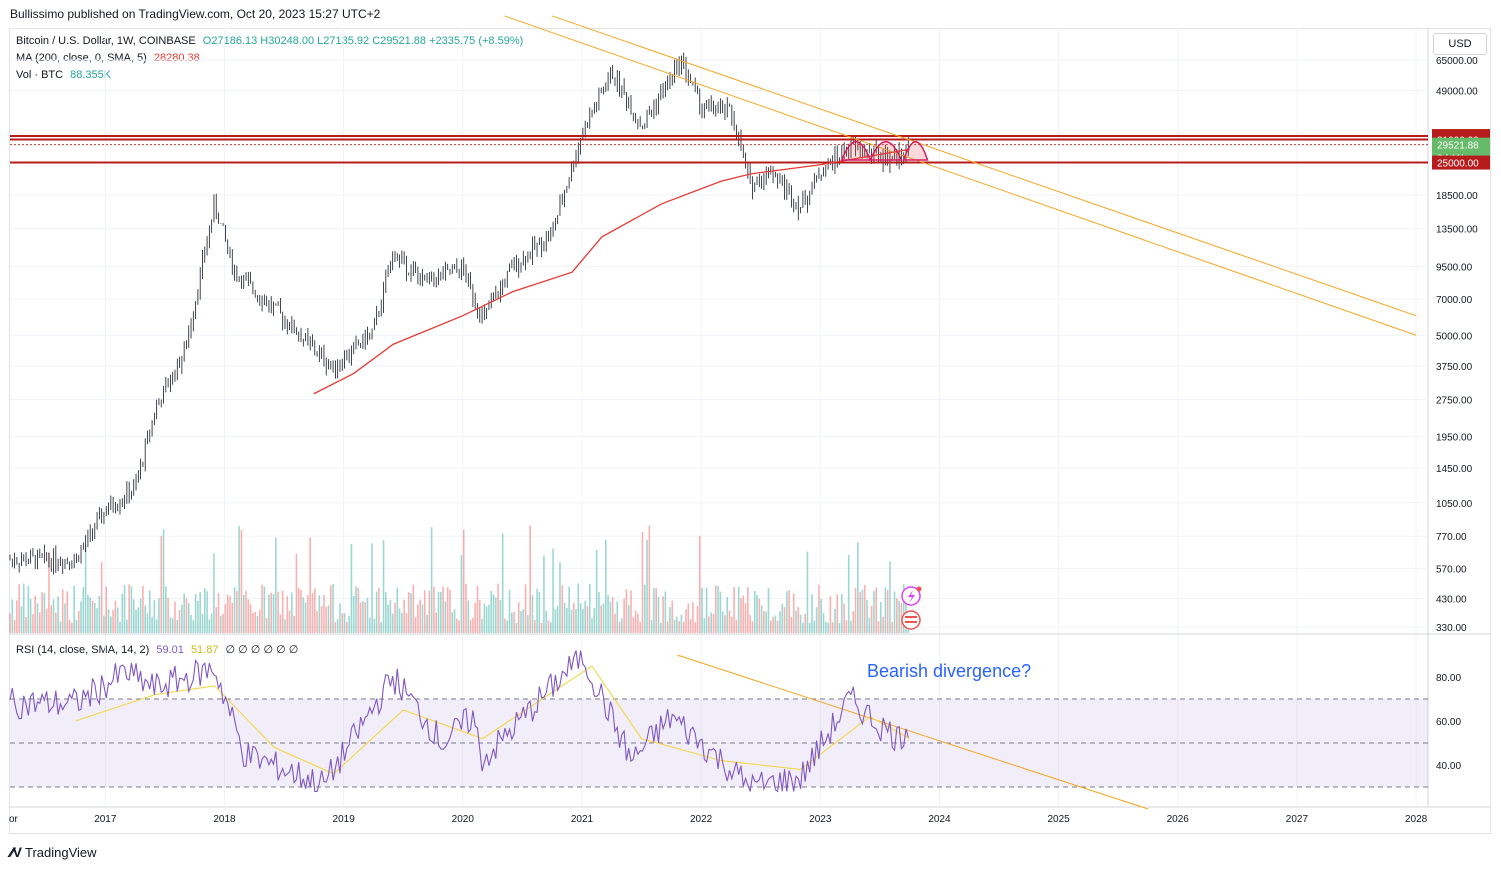 This screenshot has height=869, width=1501. Describe the element at coordinates (53, 852) in the screenshot. I see `tradingview-logo: ⁄⁄V TradingView` at that location.